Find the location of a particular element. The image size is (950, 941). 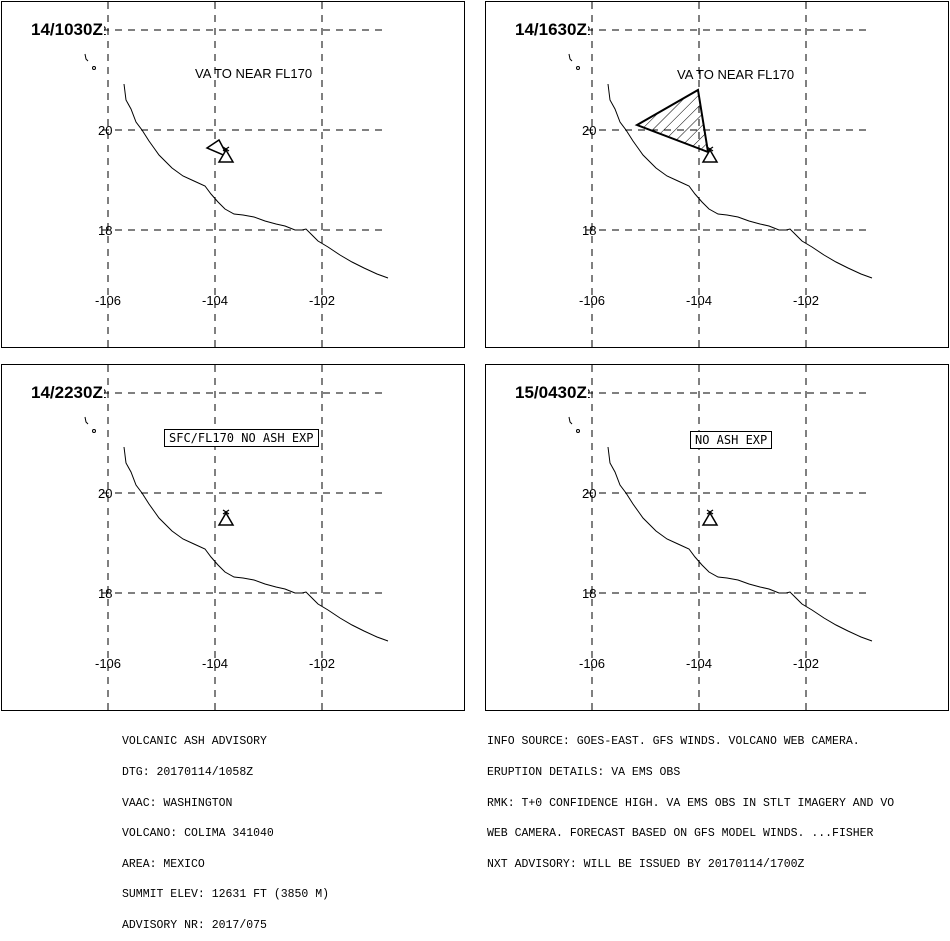

footer-line: VOLCANO: COLIMA 341040 is located at coordinates (225, 834).